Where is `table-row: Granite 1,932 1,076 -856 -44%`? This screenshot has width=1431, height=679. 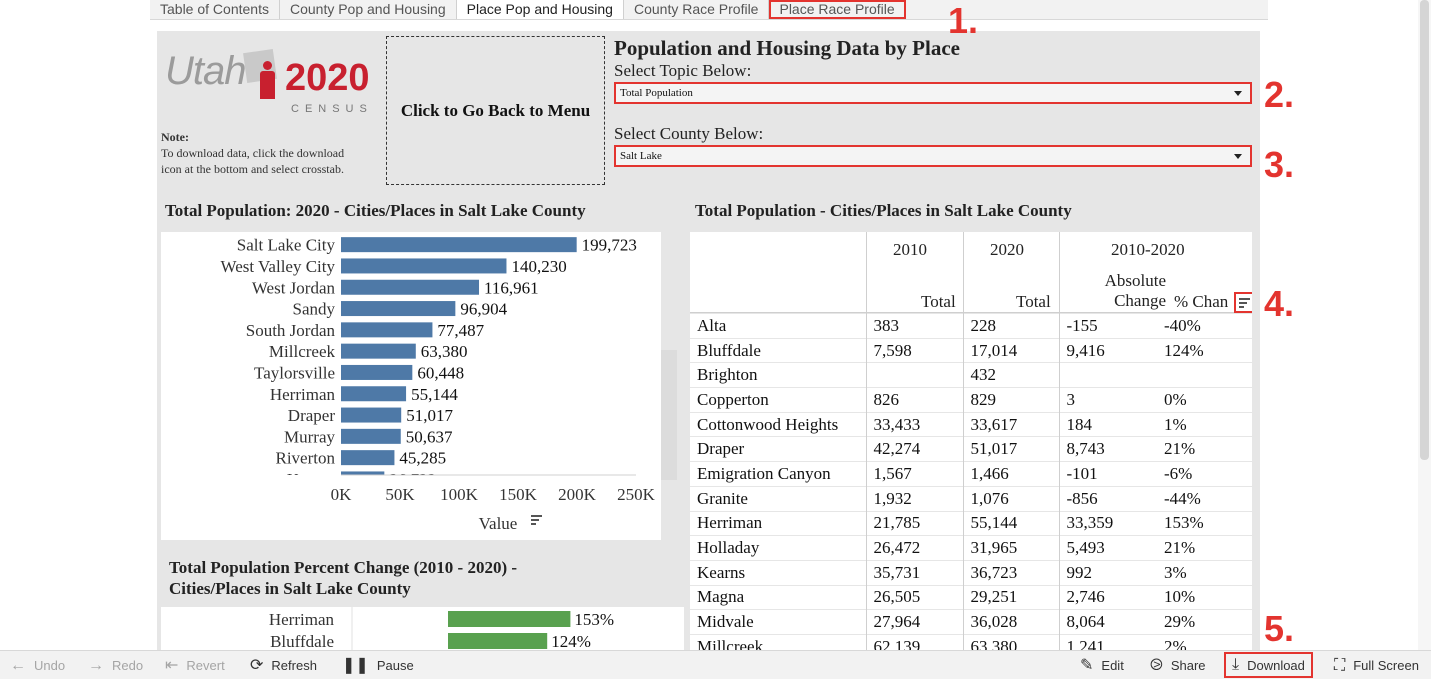 table-row: Granite 1,932 1,076 -856 -44% is located at coordinates (971, 498).